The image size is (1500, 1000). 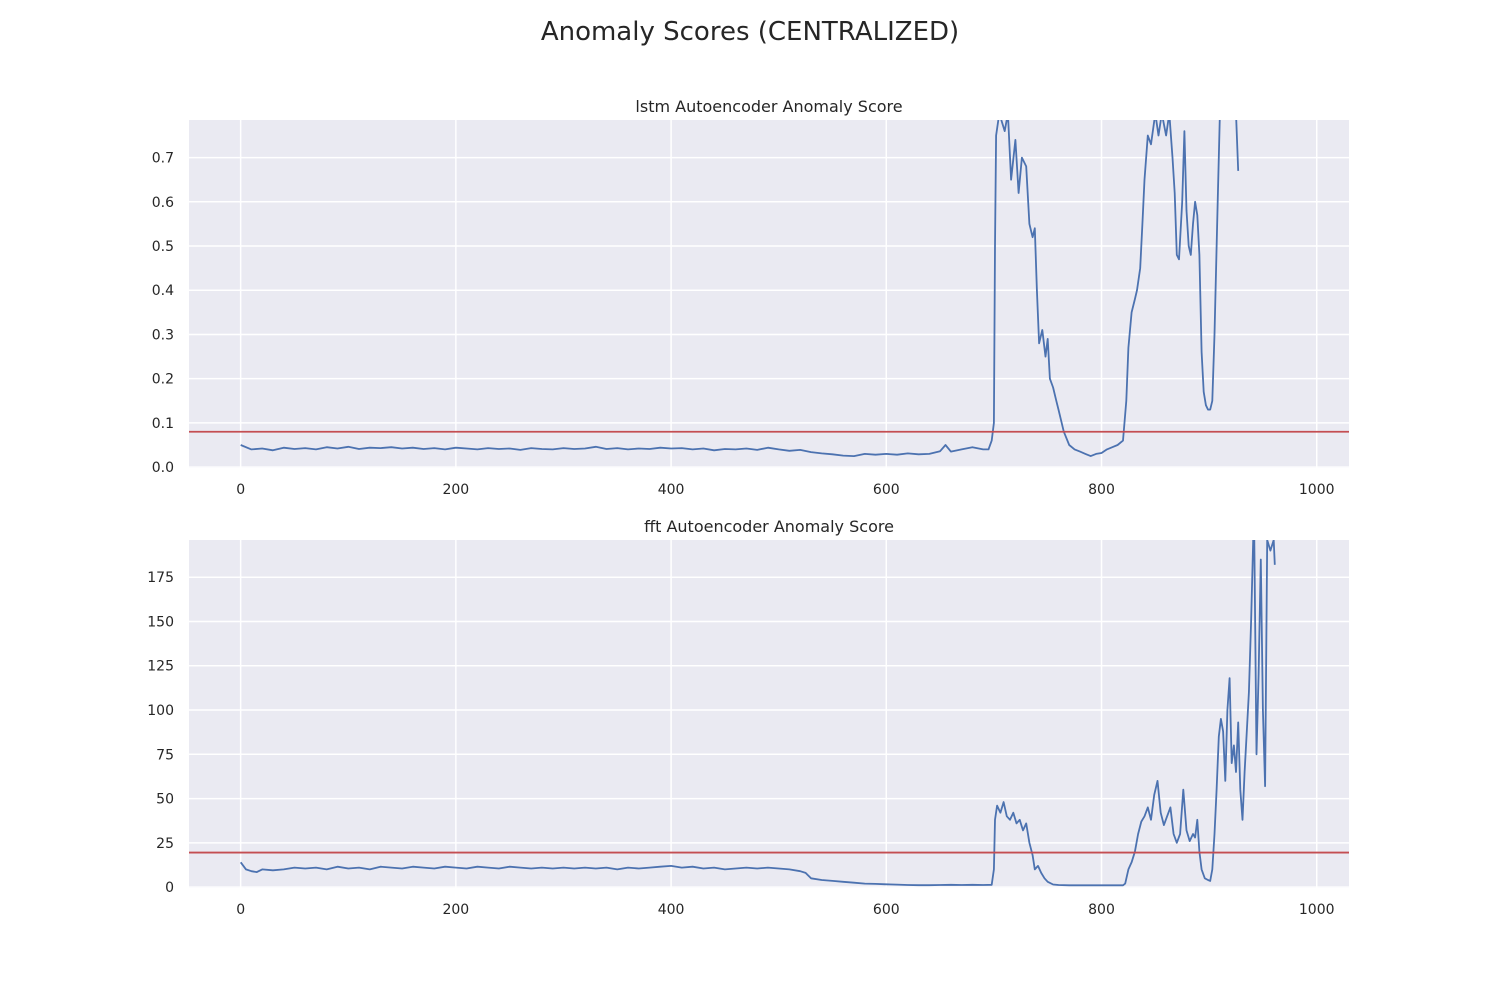 I want to click on y-tick-label: 0.6, so click(x=163, y=203).